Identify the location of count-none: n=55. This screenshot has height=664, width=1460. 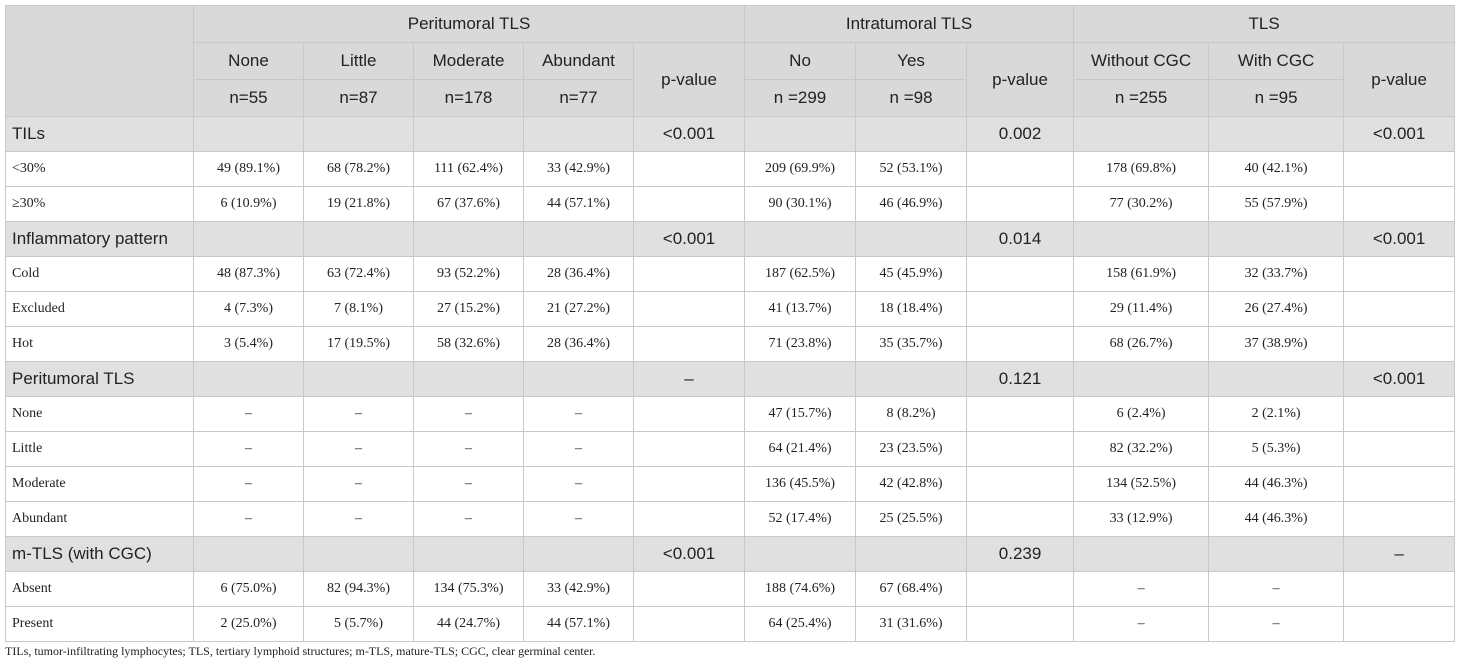
(248, 98).